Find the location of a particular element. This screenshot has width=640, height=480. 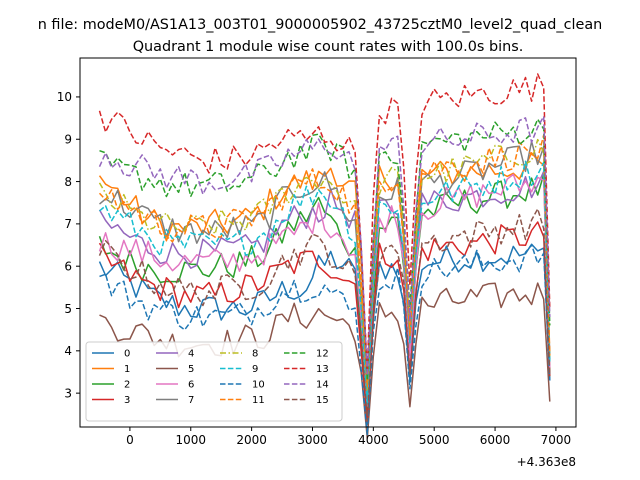

legend-box is located at coordinates (214, 381).